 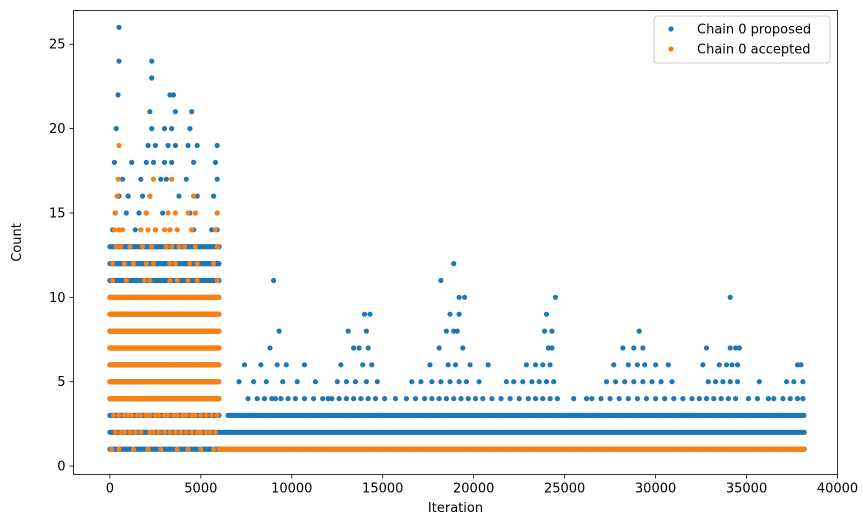 What do you see at coordinates (754, 30) in the screenshot?
I see `legend-label-proposed: Chain 0 proposed` at bounding box center [754, 30].